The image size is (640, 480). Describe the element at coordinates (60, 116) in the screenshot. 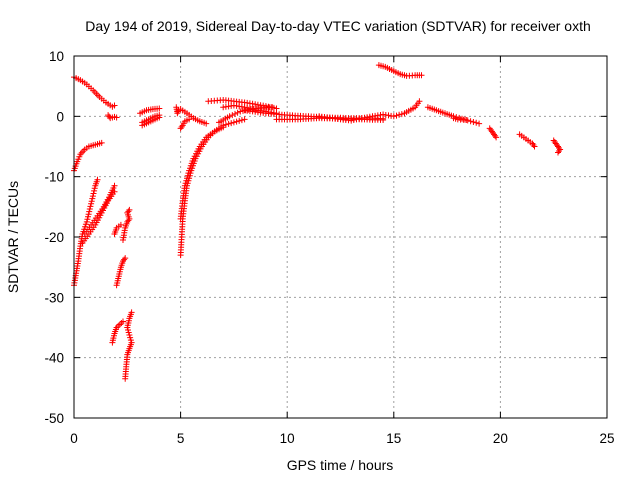

I see `y-tick-label: 0` at that location.